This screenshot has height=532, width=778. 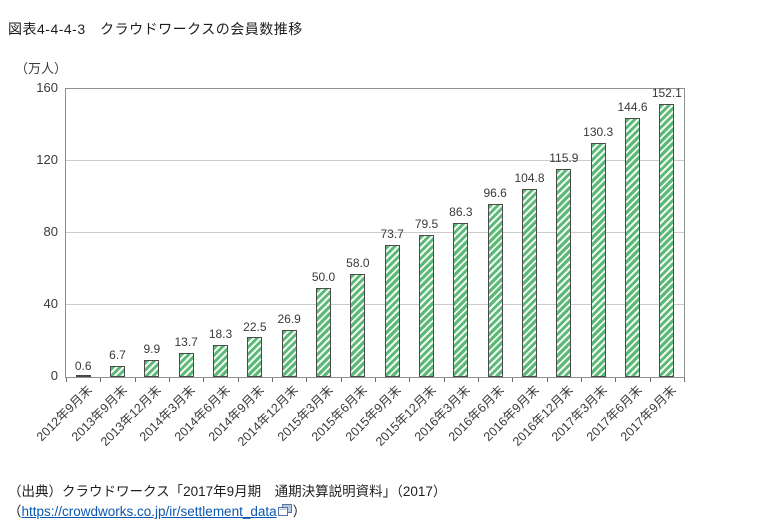 What do you see at coordinates (117, 354) in the screenshot?
I see `bar-value-label: 6.7` at bounding box center [117, 354].